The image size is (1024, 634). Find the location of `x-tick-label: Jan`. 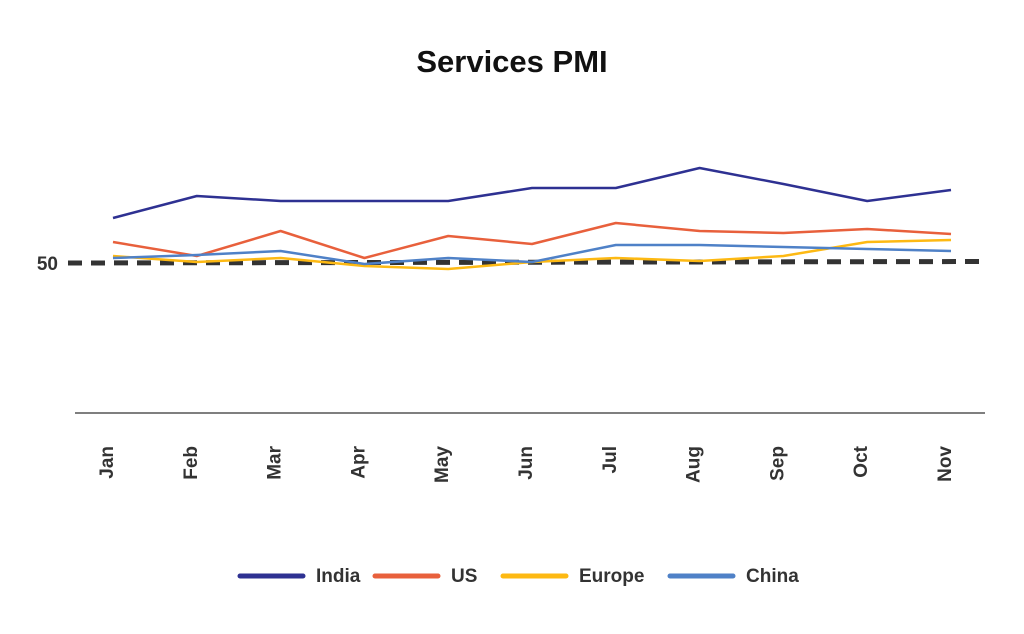

x-tick-label: Jan is located at coordinates (107, 462).